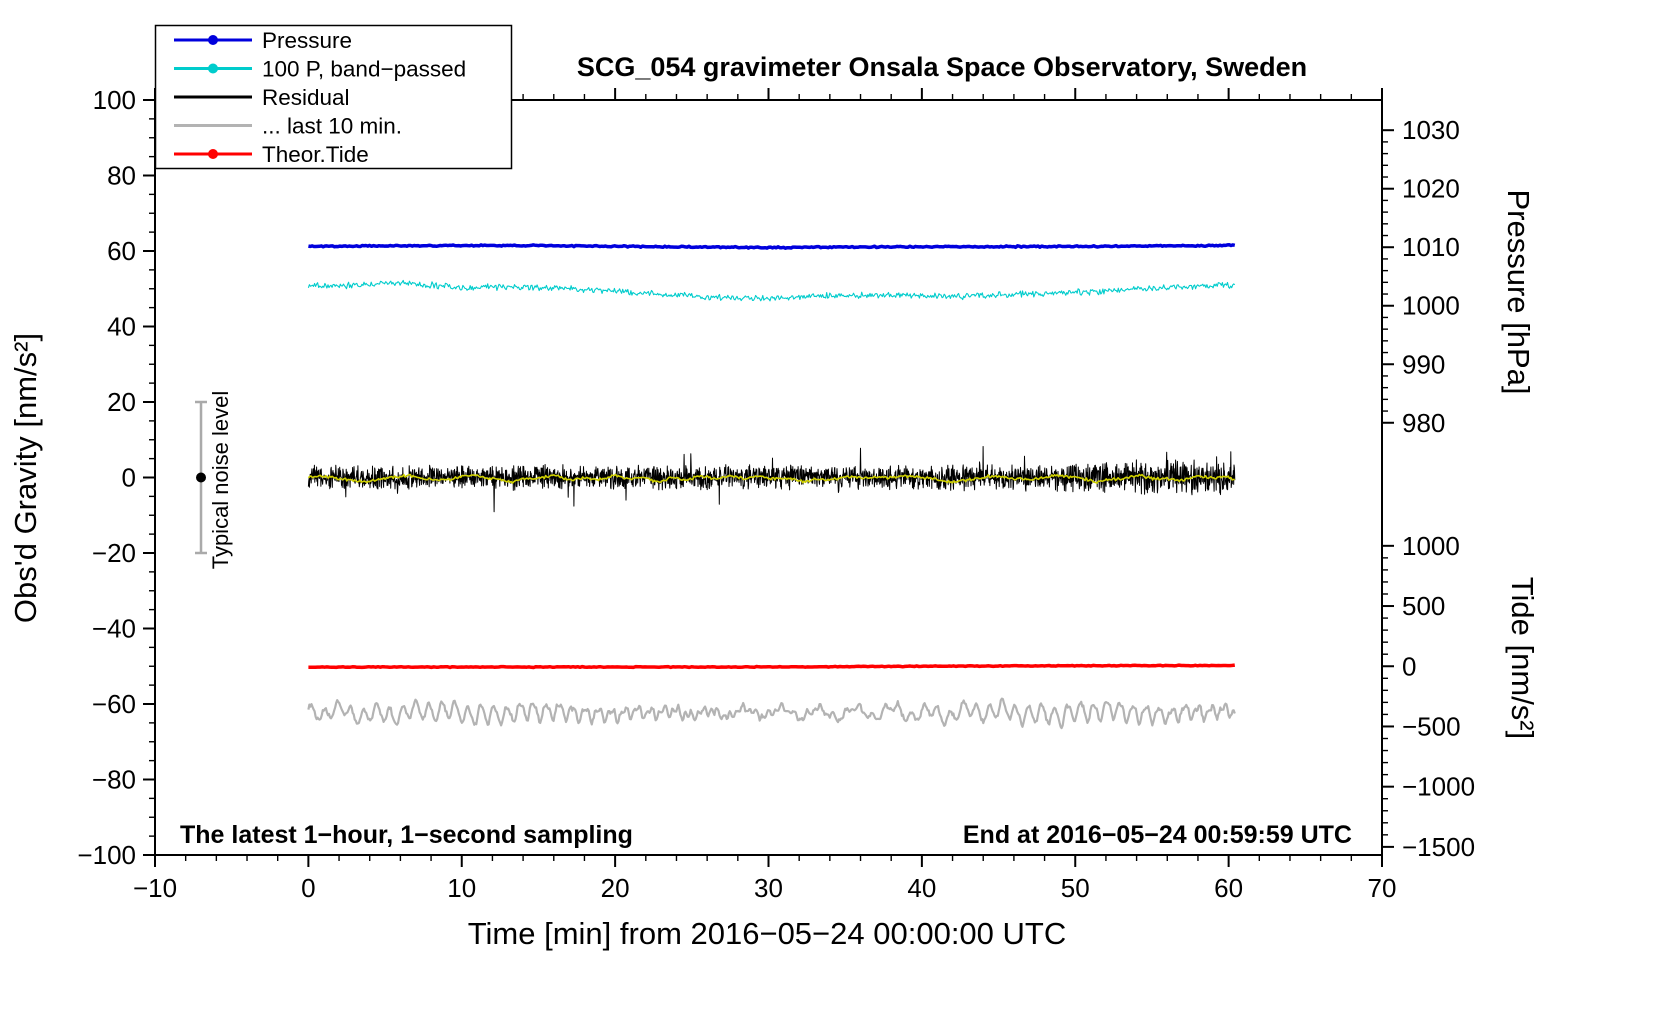 The height and width of the screenshot is (1020, 1660). Describe the element at coordinates (106, 855) in the screenshot. I see `gravity-tick-label: −100` at that location.